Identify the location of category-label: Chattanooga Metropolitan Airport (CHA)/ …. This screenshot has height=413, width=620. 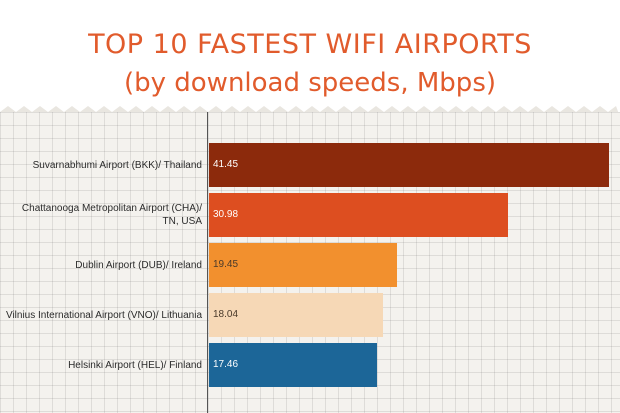
(111, 215).